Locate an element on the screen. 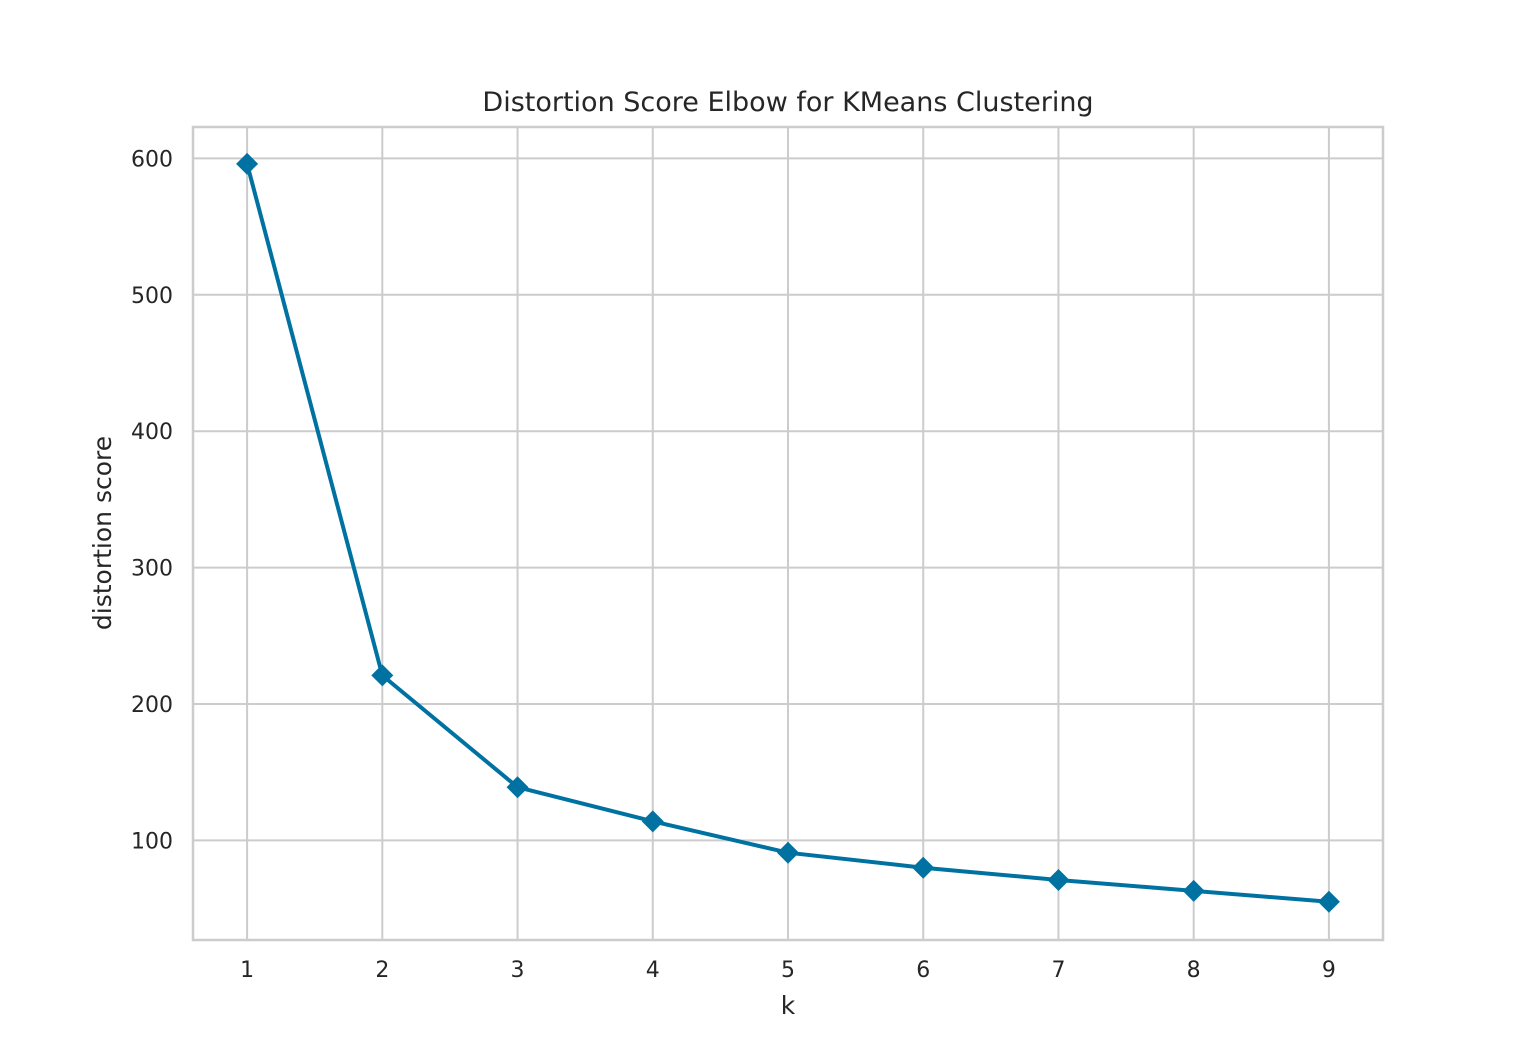 The width and height of the screenshot is (1536, 1056). x-tick-label: 6 is located at coordinates (923, 970).